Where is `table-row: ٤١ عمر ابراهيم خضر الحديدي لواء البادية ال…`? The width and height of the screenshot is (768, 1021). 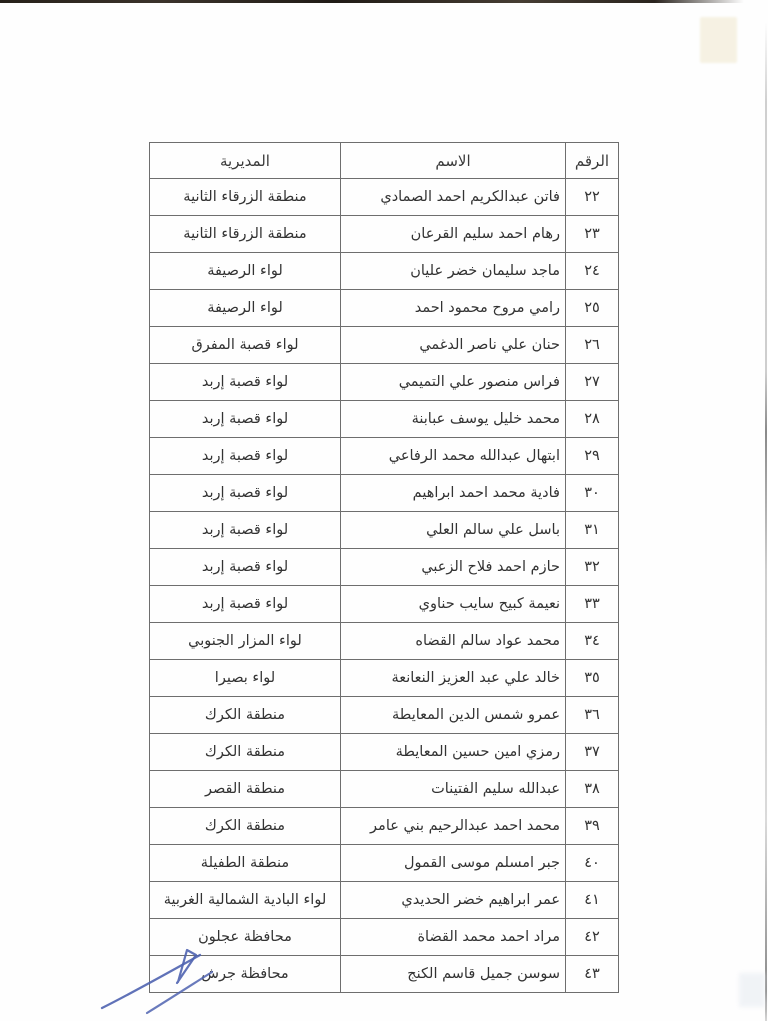 table-row: ٤١ عمر ابراهيم خضر الحديدي لواء البادية ال… is located at coordinates (384, 900).